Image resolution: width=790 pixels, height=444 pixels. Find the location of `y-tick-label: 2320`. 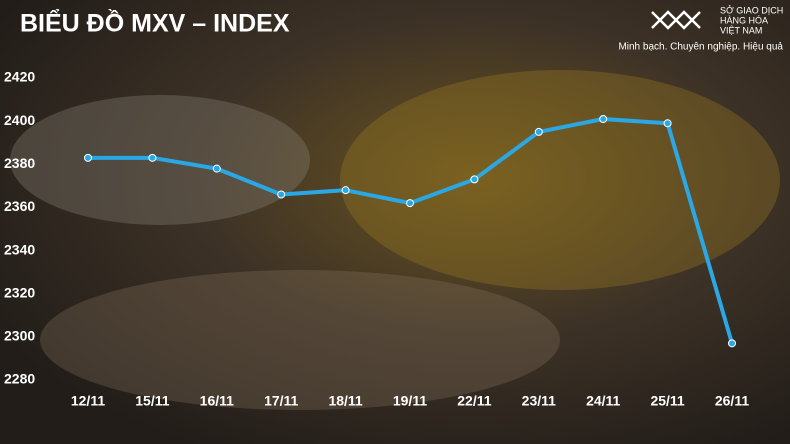

y-tick-label: 2320 is located at coordinates (19, 292).